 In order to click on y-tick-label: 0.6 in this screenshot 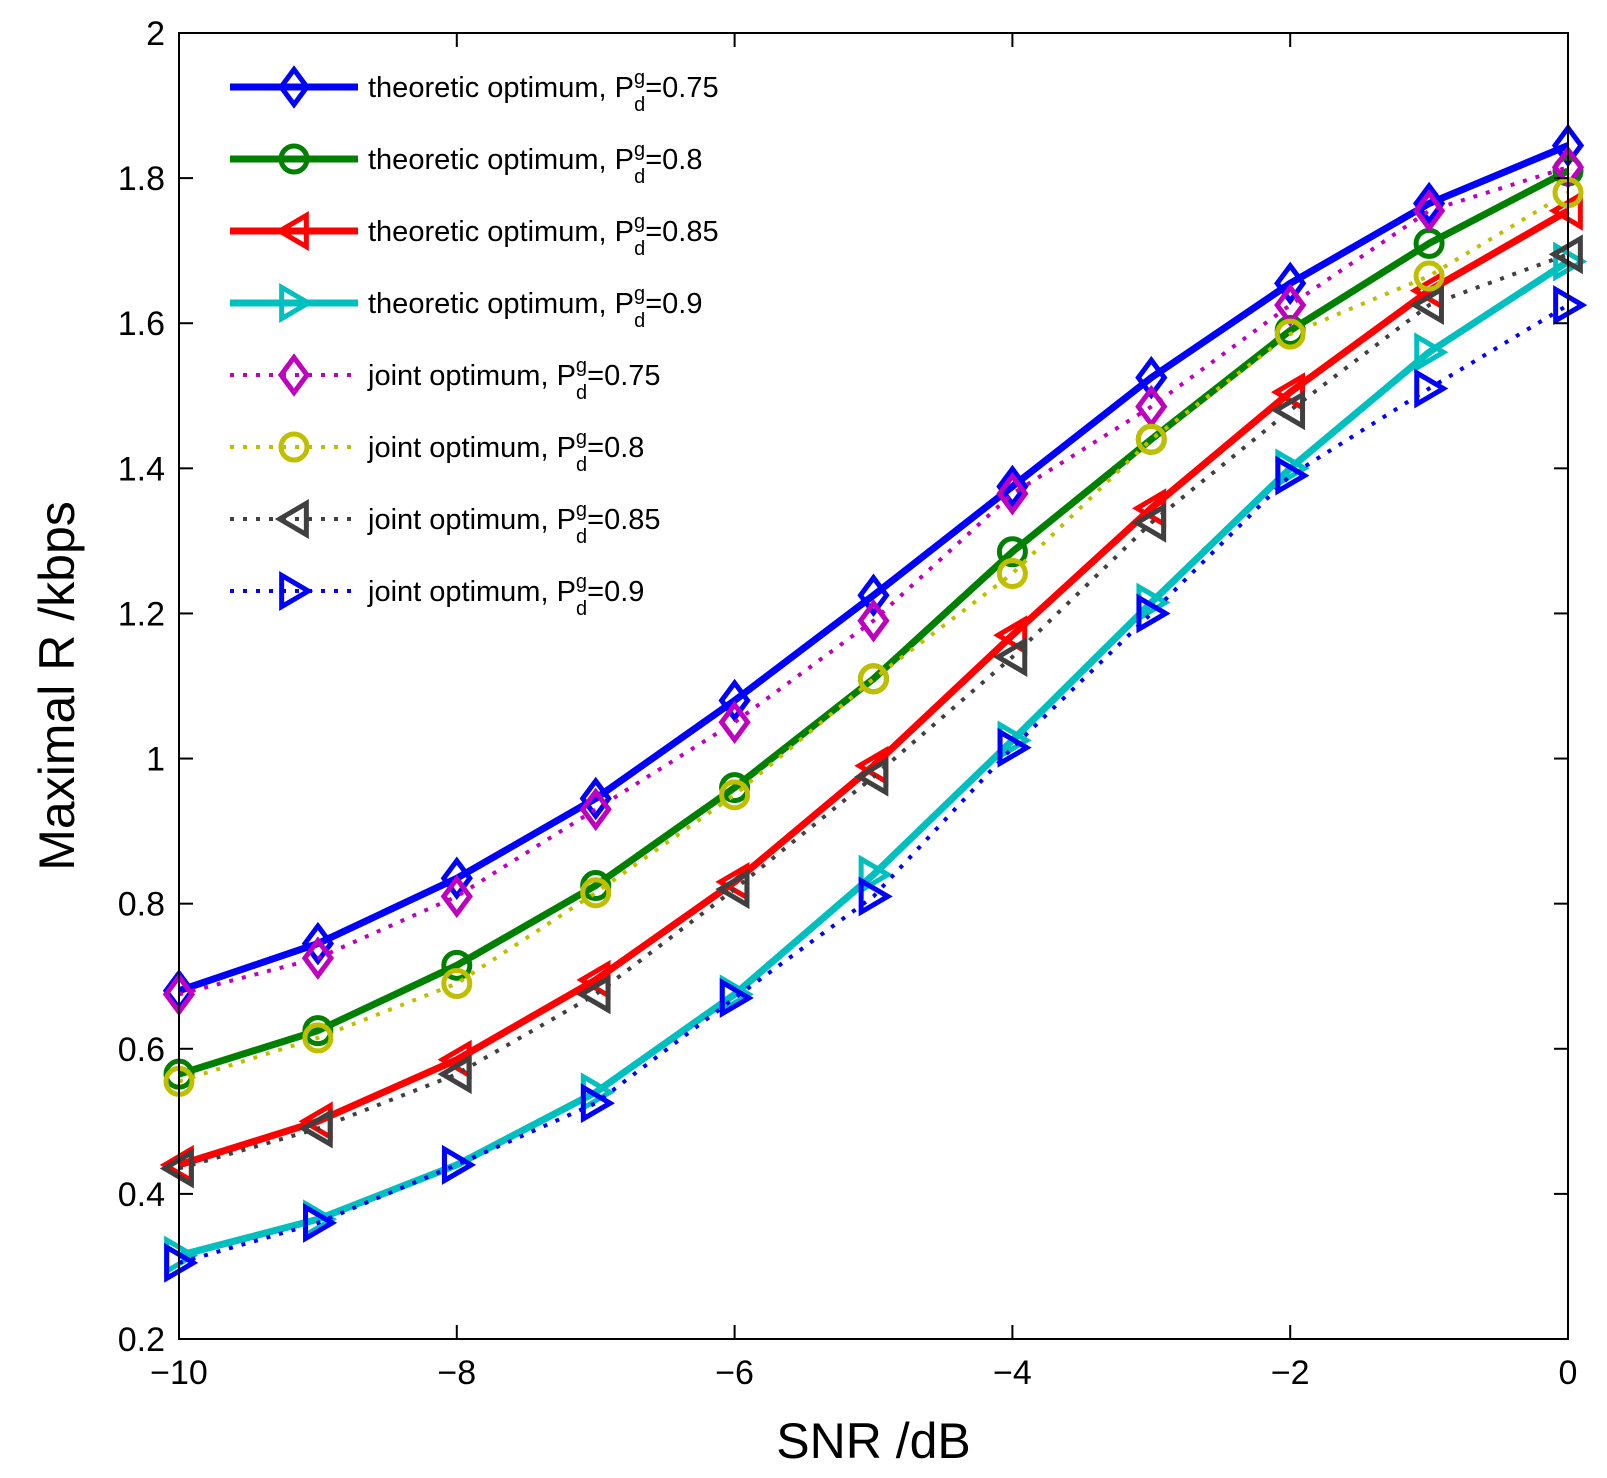, I will do `click(141, 1050)`.